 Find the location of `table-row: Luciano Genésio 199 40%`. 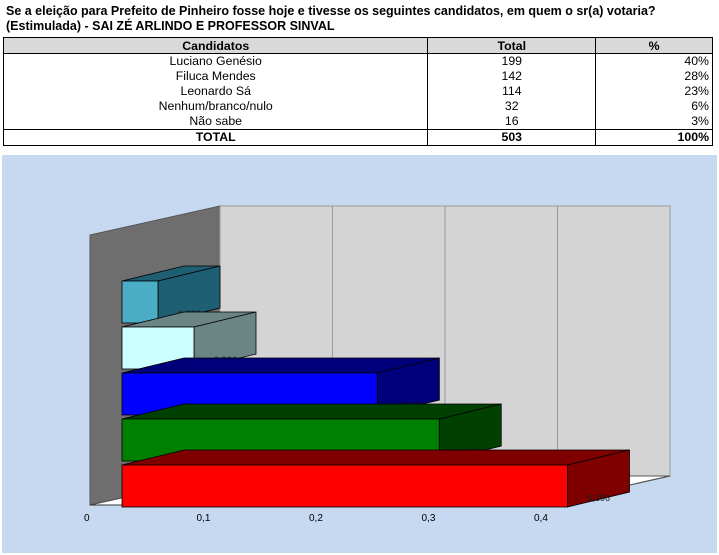

table-row: Luciano Genésio 199 40% is located at coordinates (357, 61).